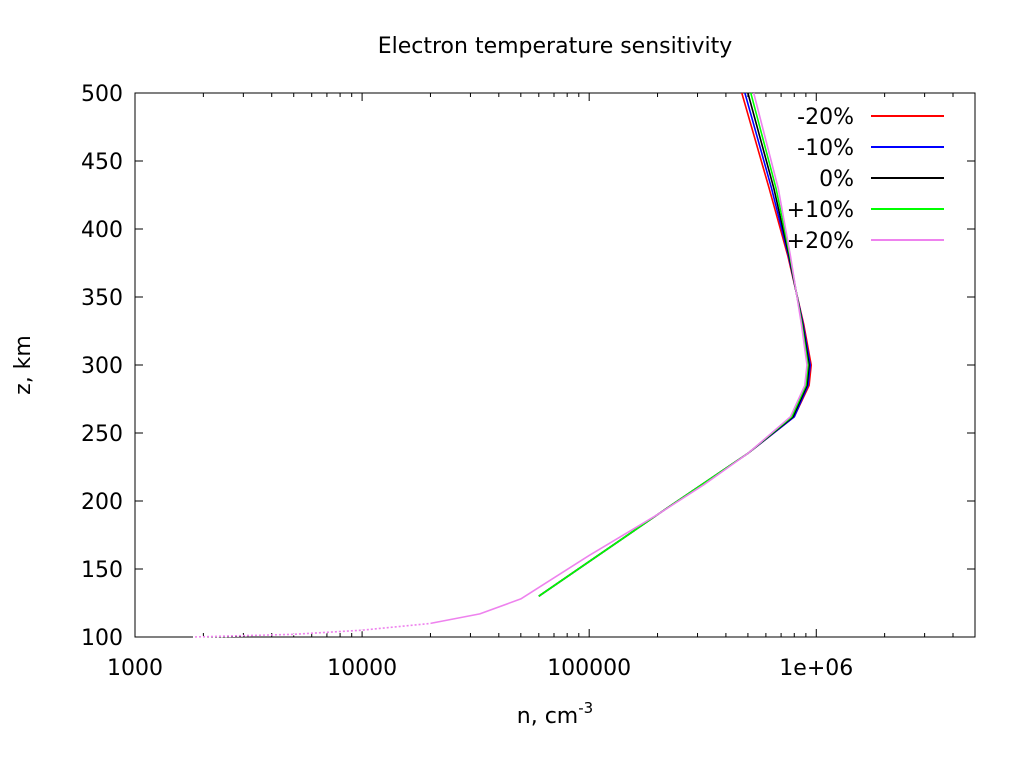 This screenshot has height=768, width=1024. Describe the element at coordinates (820, 241) in the screenshot. I see `legend-label: +20%` at that location.